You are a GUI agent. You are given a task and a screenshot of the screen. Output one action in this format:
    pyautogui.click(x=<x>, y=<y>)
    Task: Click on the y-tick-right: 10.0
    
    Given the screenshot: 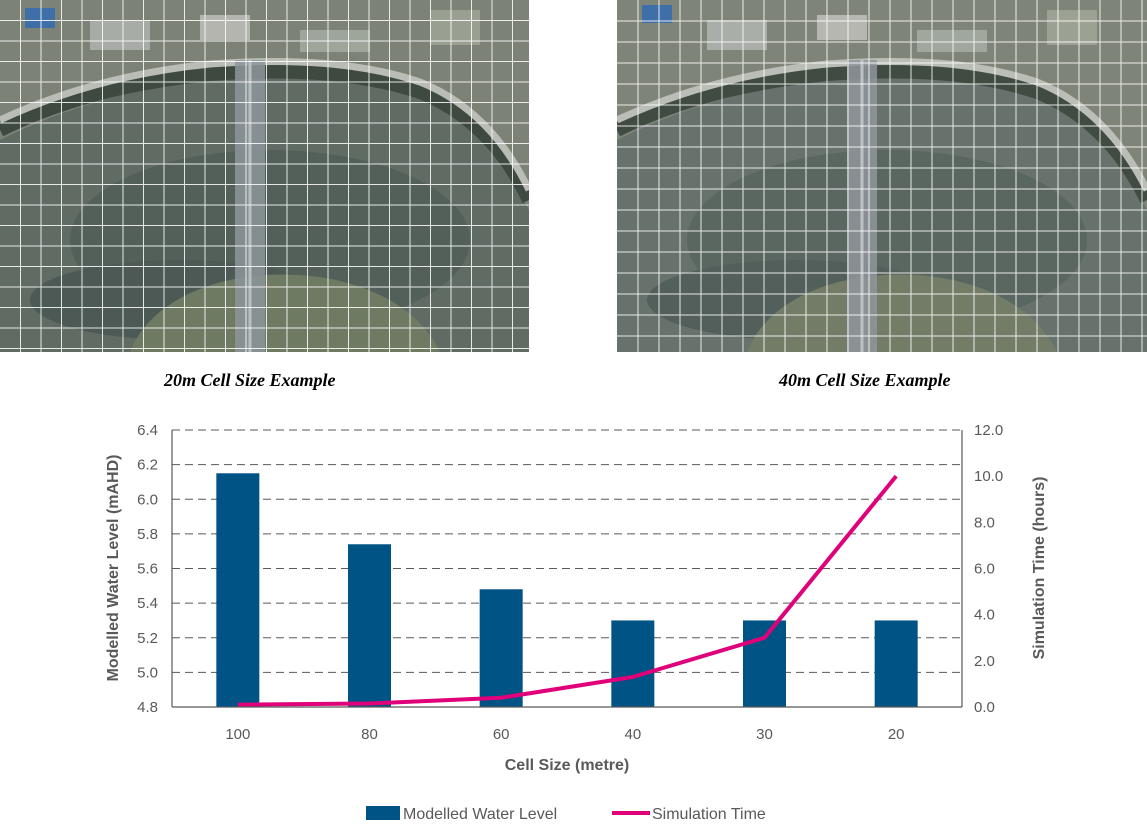 What is the action you would take?
    pyautogui.click(x=988, y=476)
    